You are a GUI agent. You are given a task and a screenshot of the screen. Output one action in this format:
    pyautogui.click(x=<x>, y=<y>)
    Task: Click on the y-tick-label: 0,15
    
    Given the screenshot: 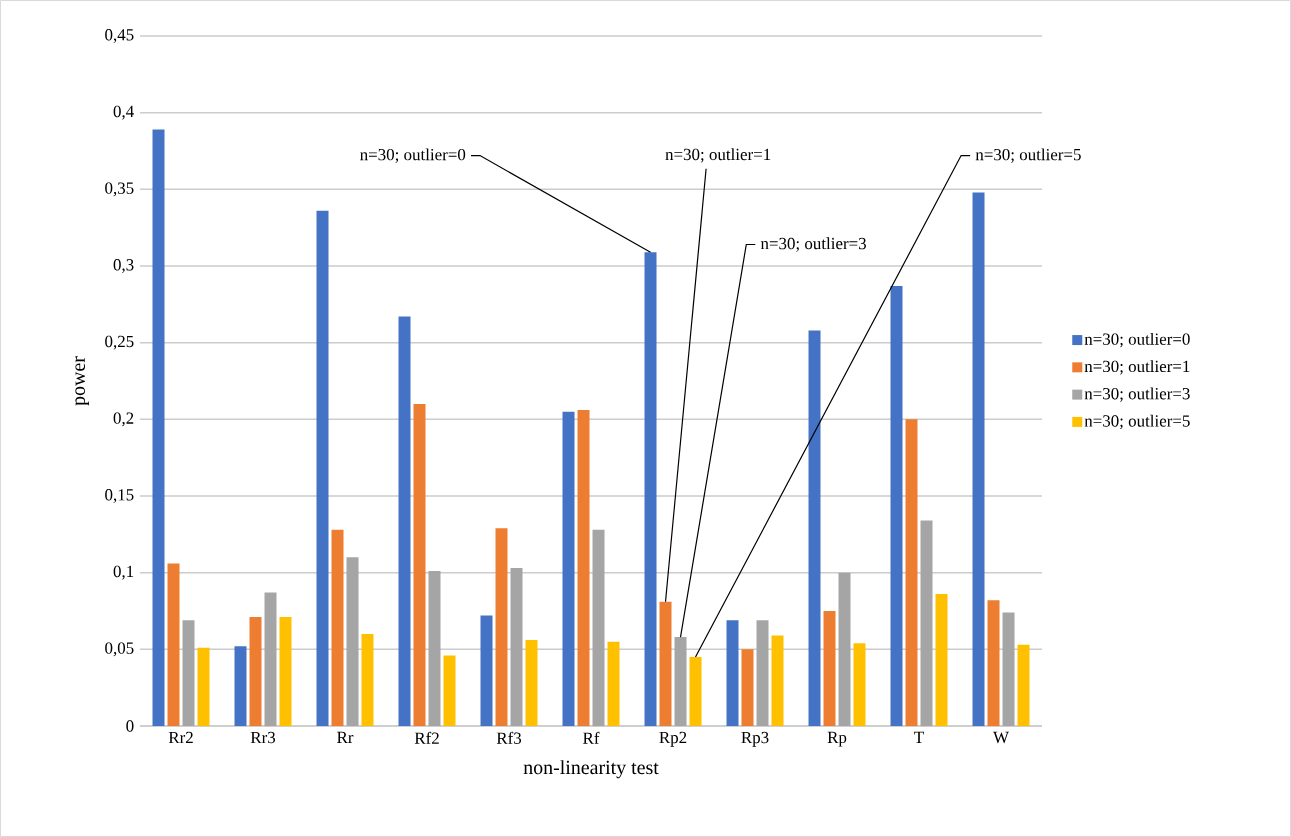 What is the action you would take?
    pyautogui.click(x=119, y=496)
    